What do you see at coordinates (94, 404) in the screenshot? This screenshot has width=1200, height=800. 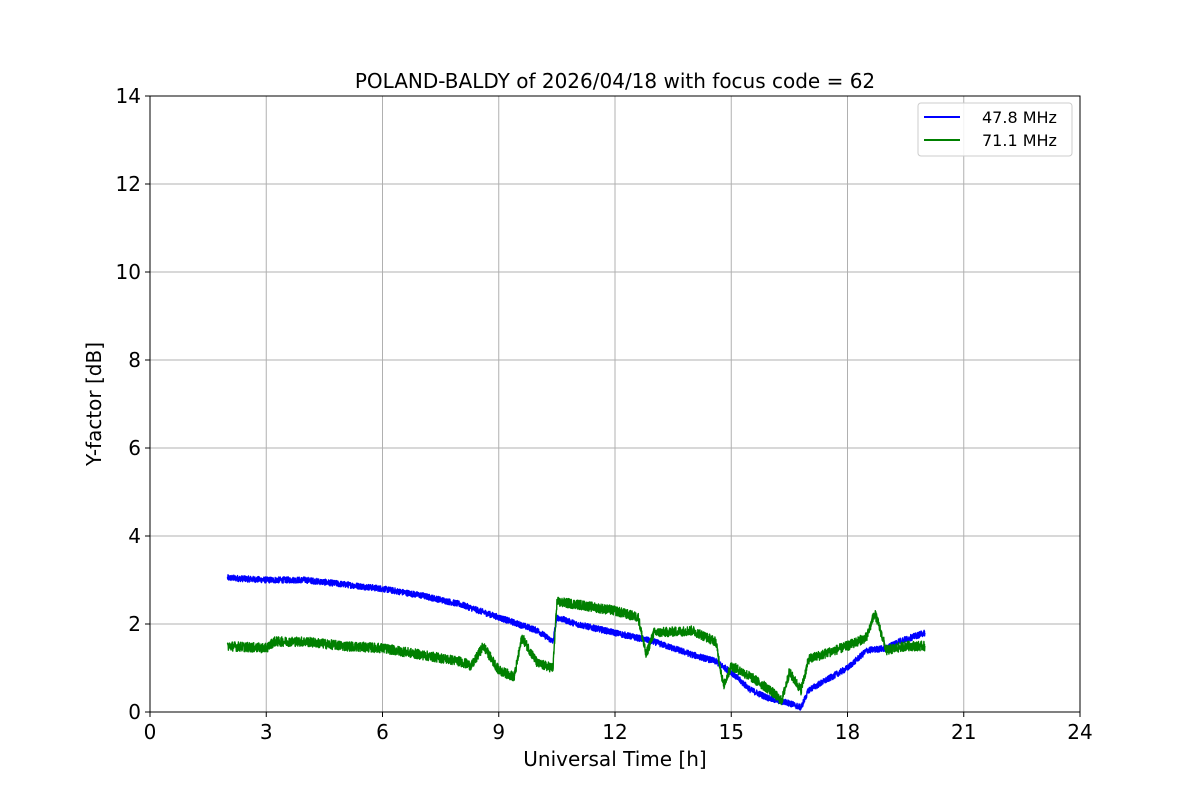 I see `y-axis-label: Y-factor [dB]` at bounding box center [94, 404].